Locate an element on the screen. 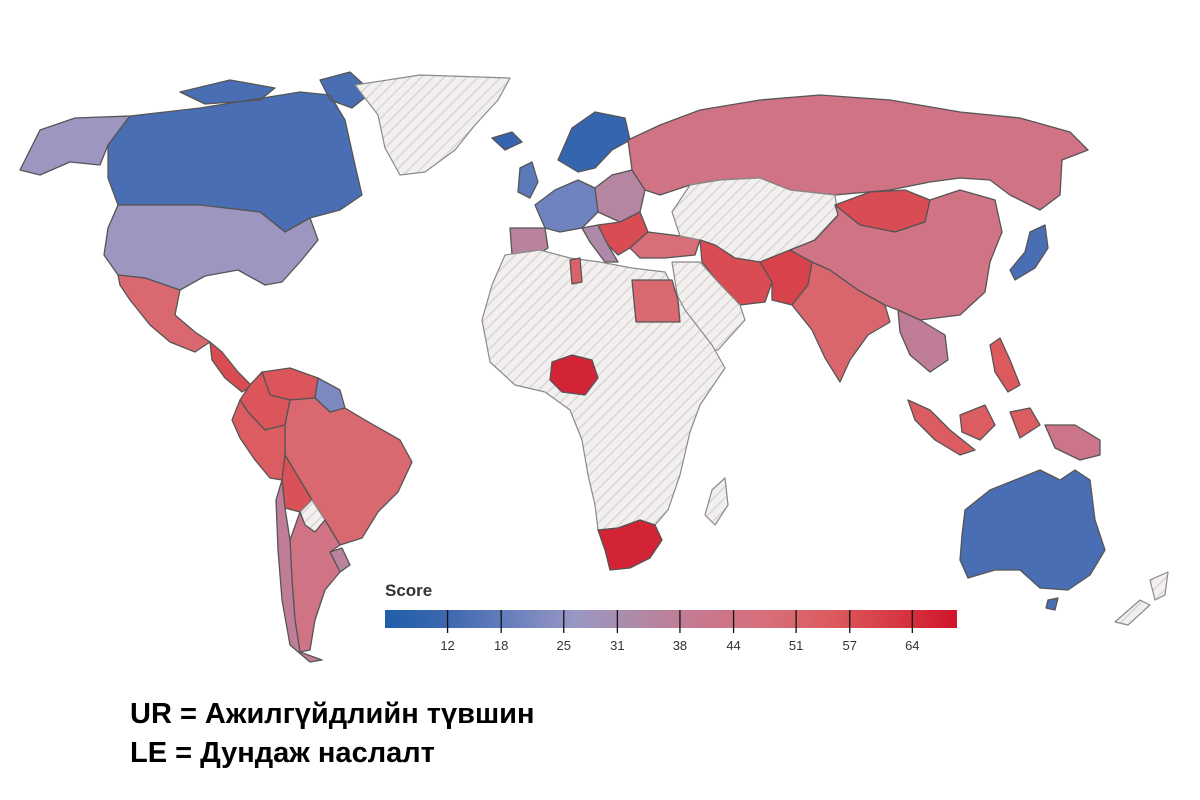 The width and height of the screenshot is (1200, 800). region-canada is located at coordinates (240, 152).